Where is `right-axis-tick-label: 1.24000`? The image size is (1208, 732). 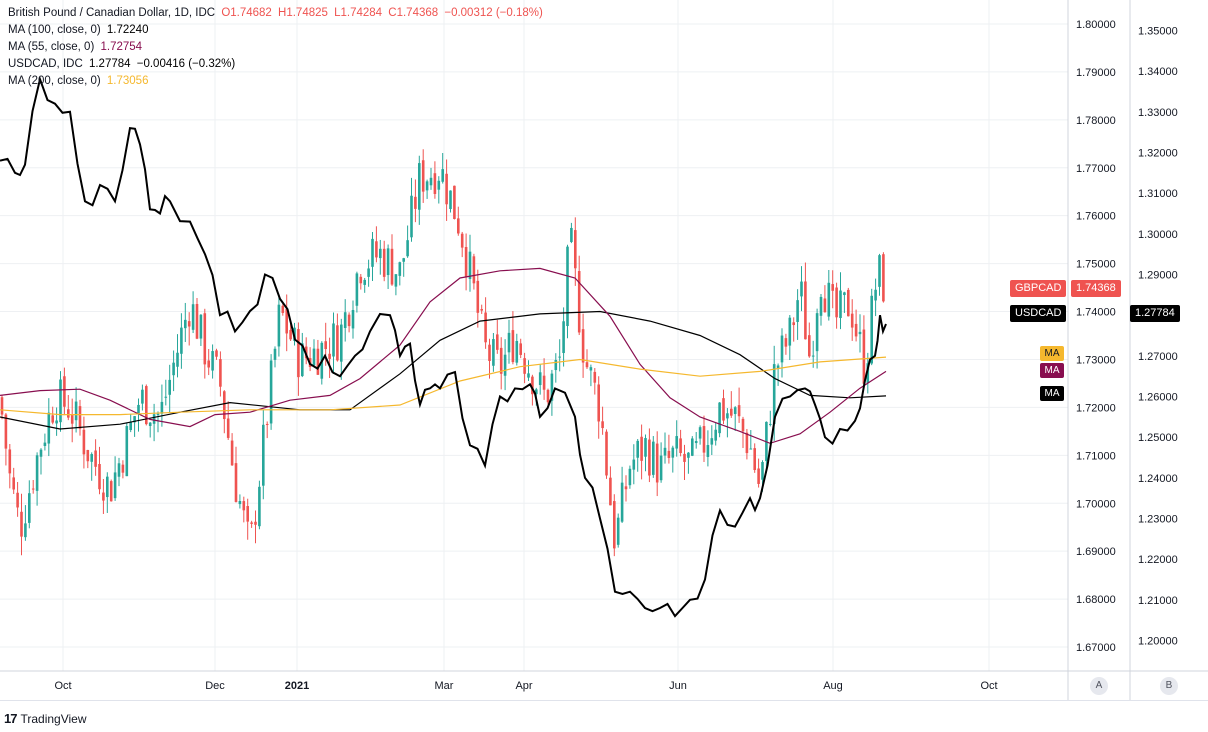 right-axis-tick-label: 1.24000 is located at coordinates (1158, 479).